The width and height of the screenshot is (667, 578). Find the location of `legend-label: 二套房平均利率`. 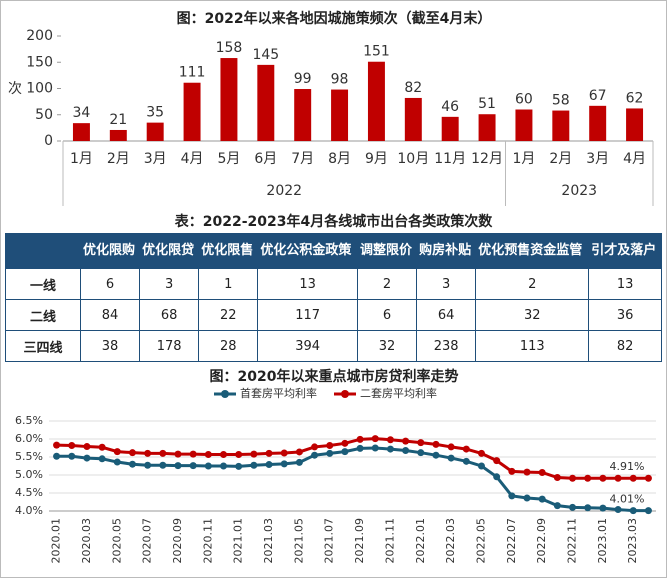

legend-label: 二套房平均利率 is located at coordinates (398, 393).